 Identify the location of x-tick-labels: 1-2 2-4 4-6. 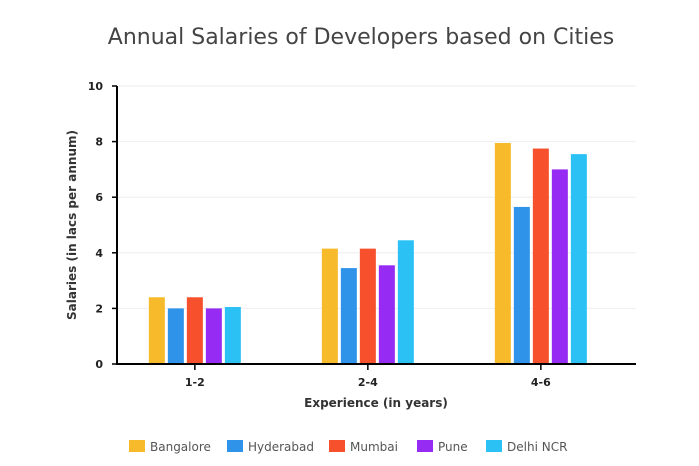
(368, 382).